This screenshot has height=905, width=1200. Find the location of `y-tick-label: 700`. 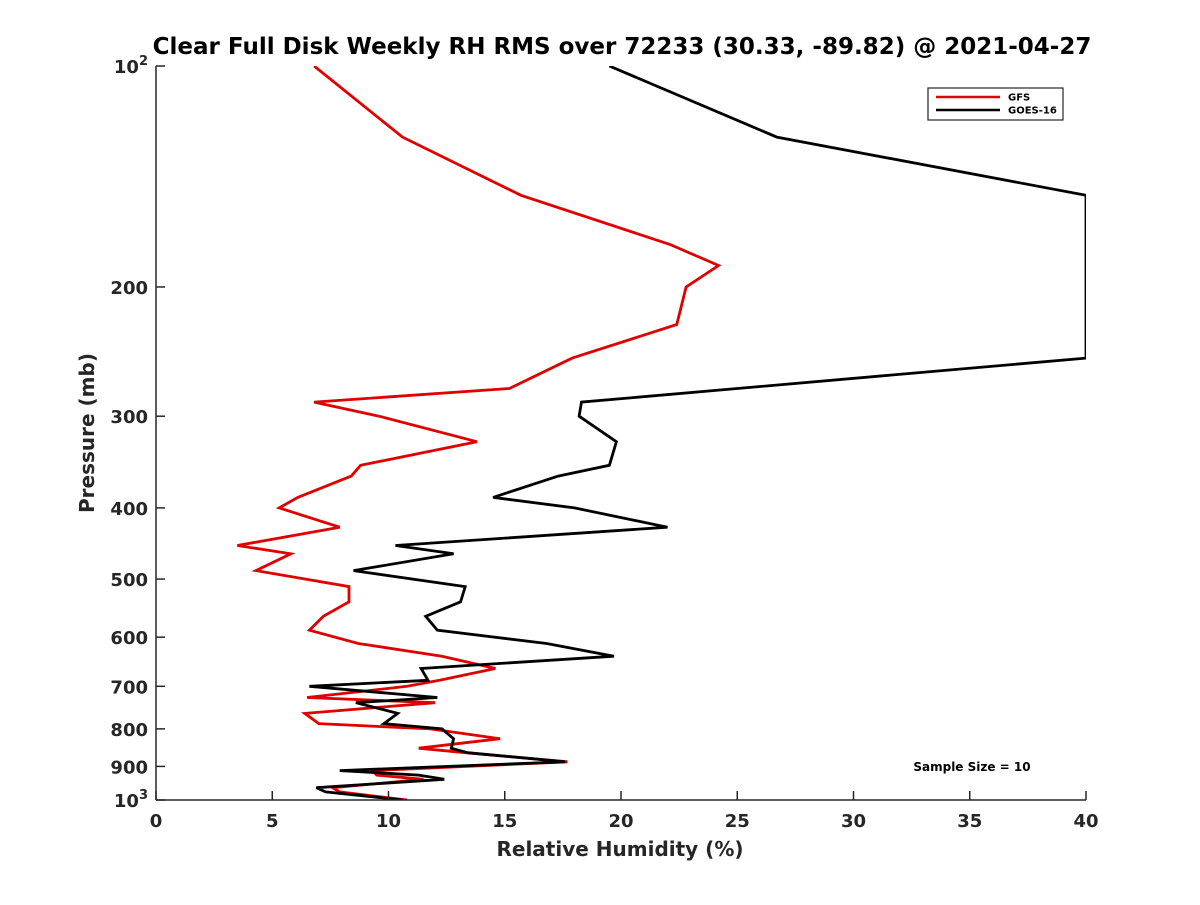

y-tick-label: 700 is located at coordinates (129, 687).